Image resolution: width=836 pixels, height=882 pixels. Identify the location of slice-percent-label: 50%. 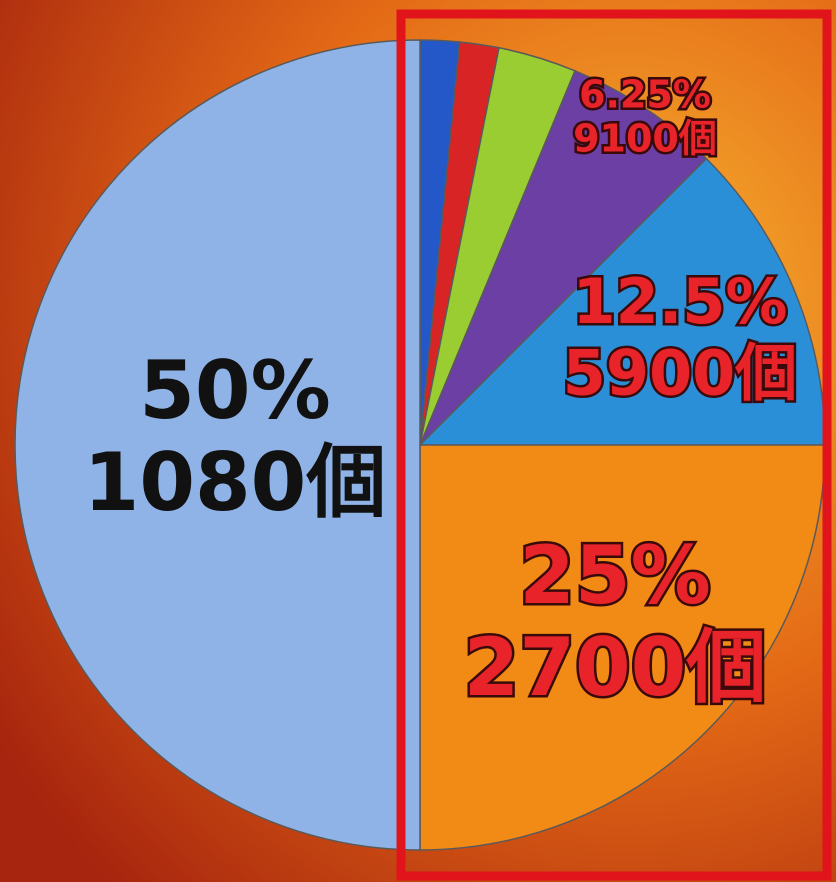
(234, 390).